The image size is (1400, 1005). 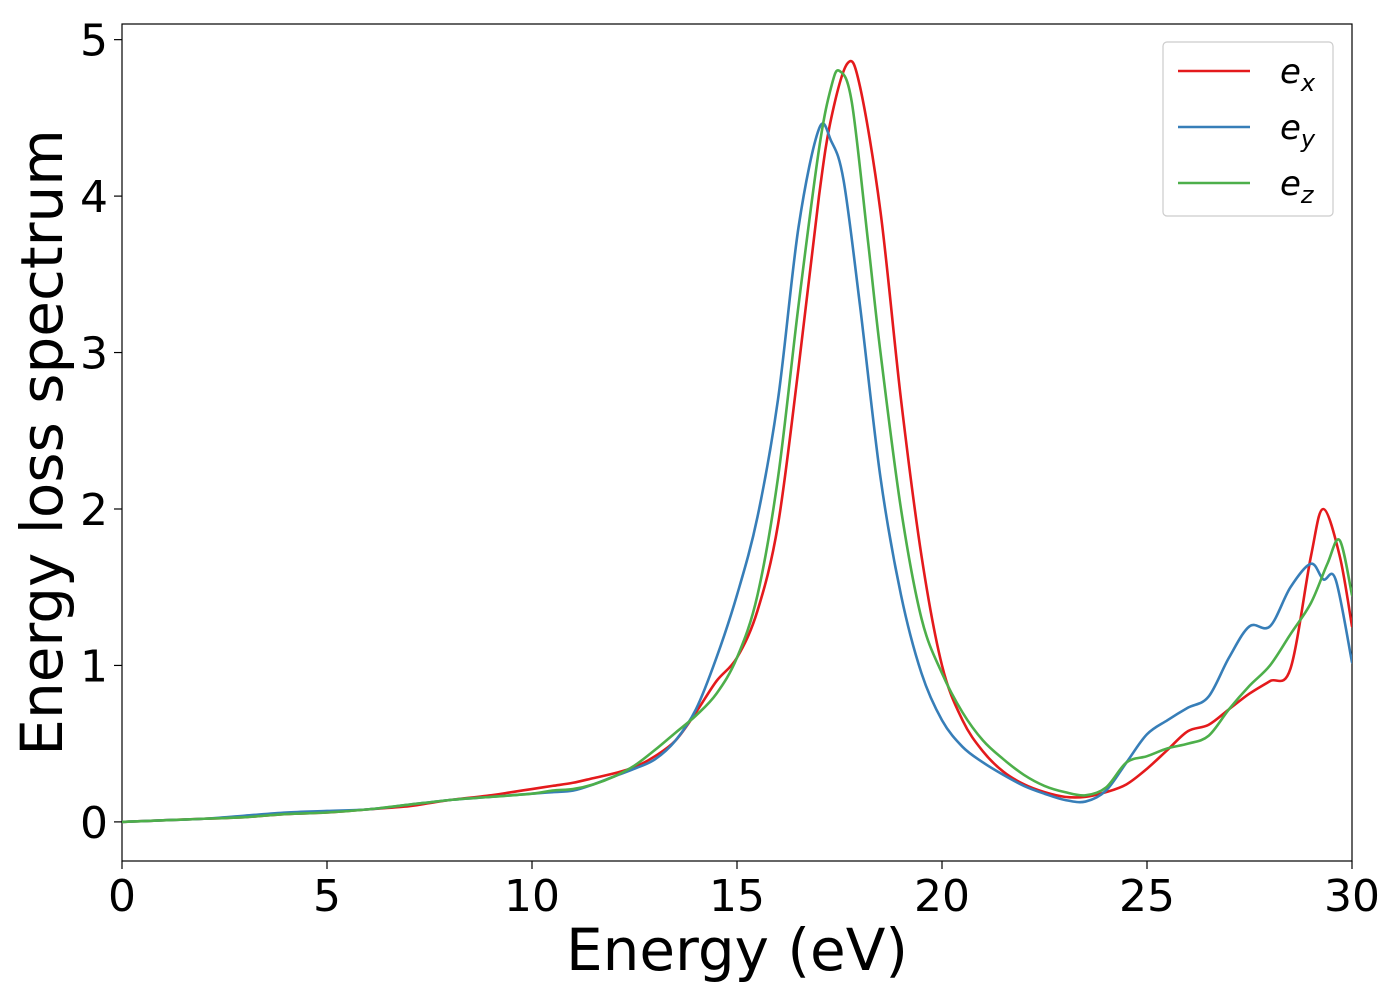 I want to click on x-tick-label: 15, so click(x=737, y=896).